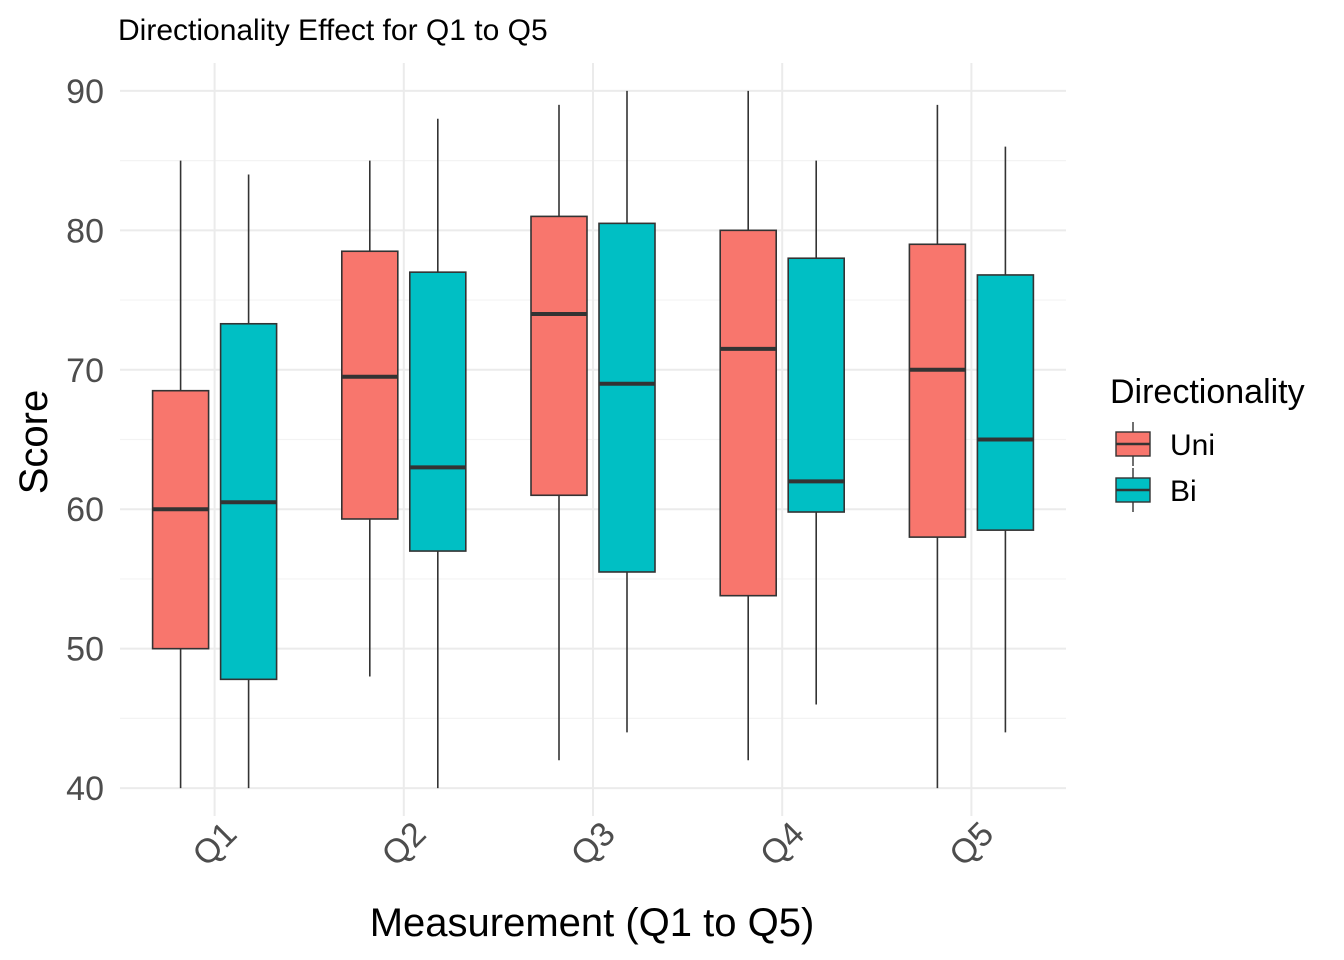 The width and height of the screenshot is (1344, 960). Describe the element at coordinates (85, 650) in the screenshot. I see `y-tick-label: 50` at that location.